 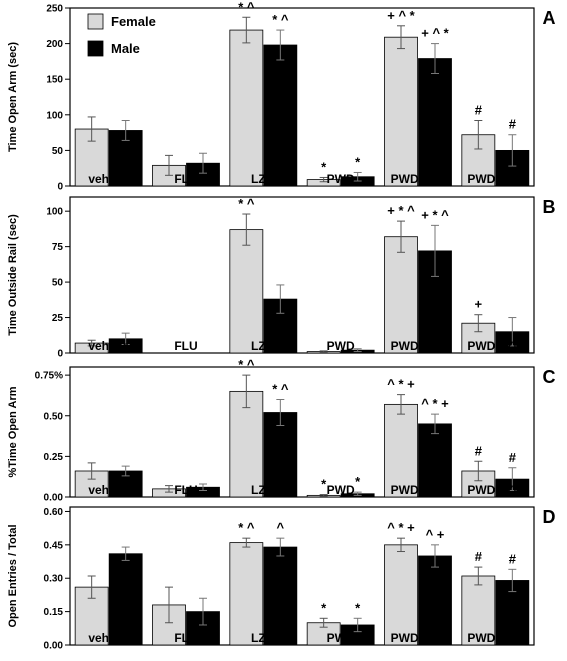 I want to click on y-tick-label: 0.30, so click(x=54, y=579).